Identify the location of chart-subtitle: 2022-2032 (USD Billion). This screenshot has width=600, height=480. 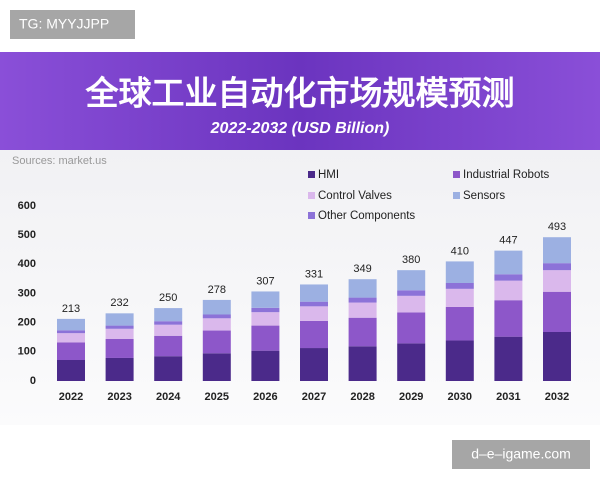
(300, 128).